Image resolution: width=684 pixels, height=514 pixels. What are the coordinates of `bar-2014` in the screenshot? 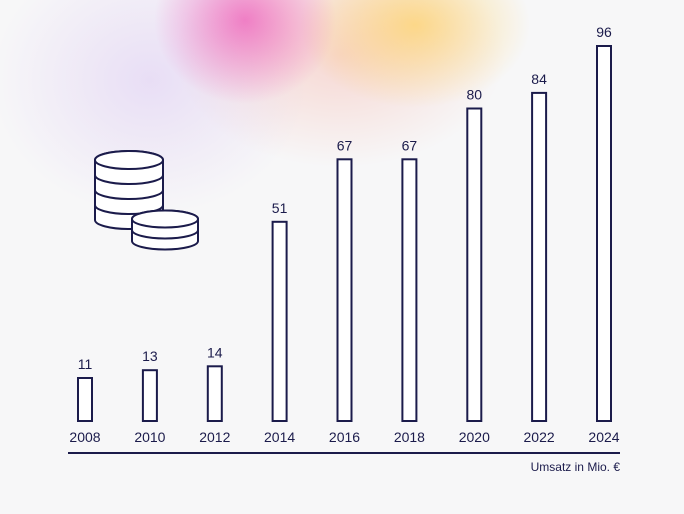 It's located at (279, 321).